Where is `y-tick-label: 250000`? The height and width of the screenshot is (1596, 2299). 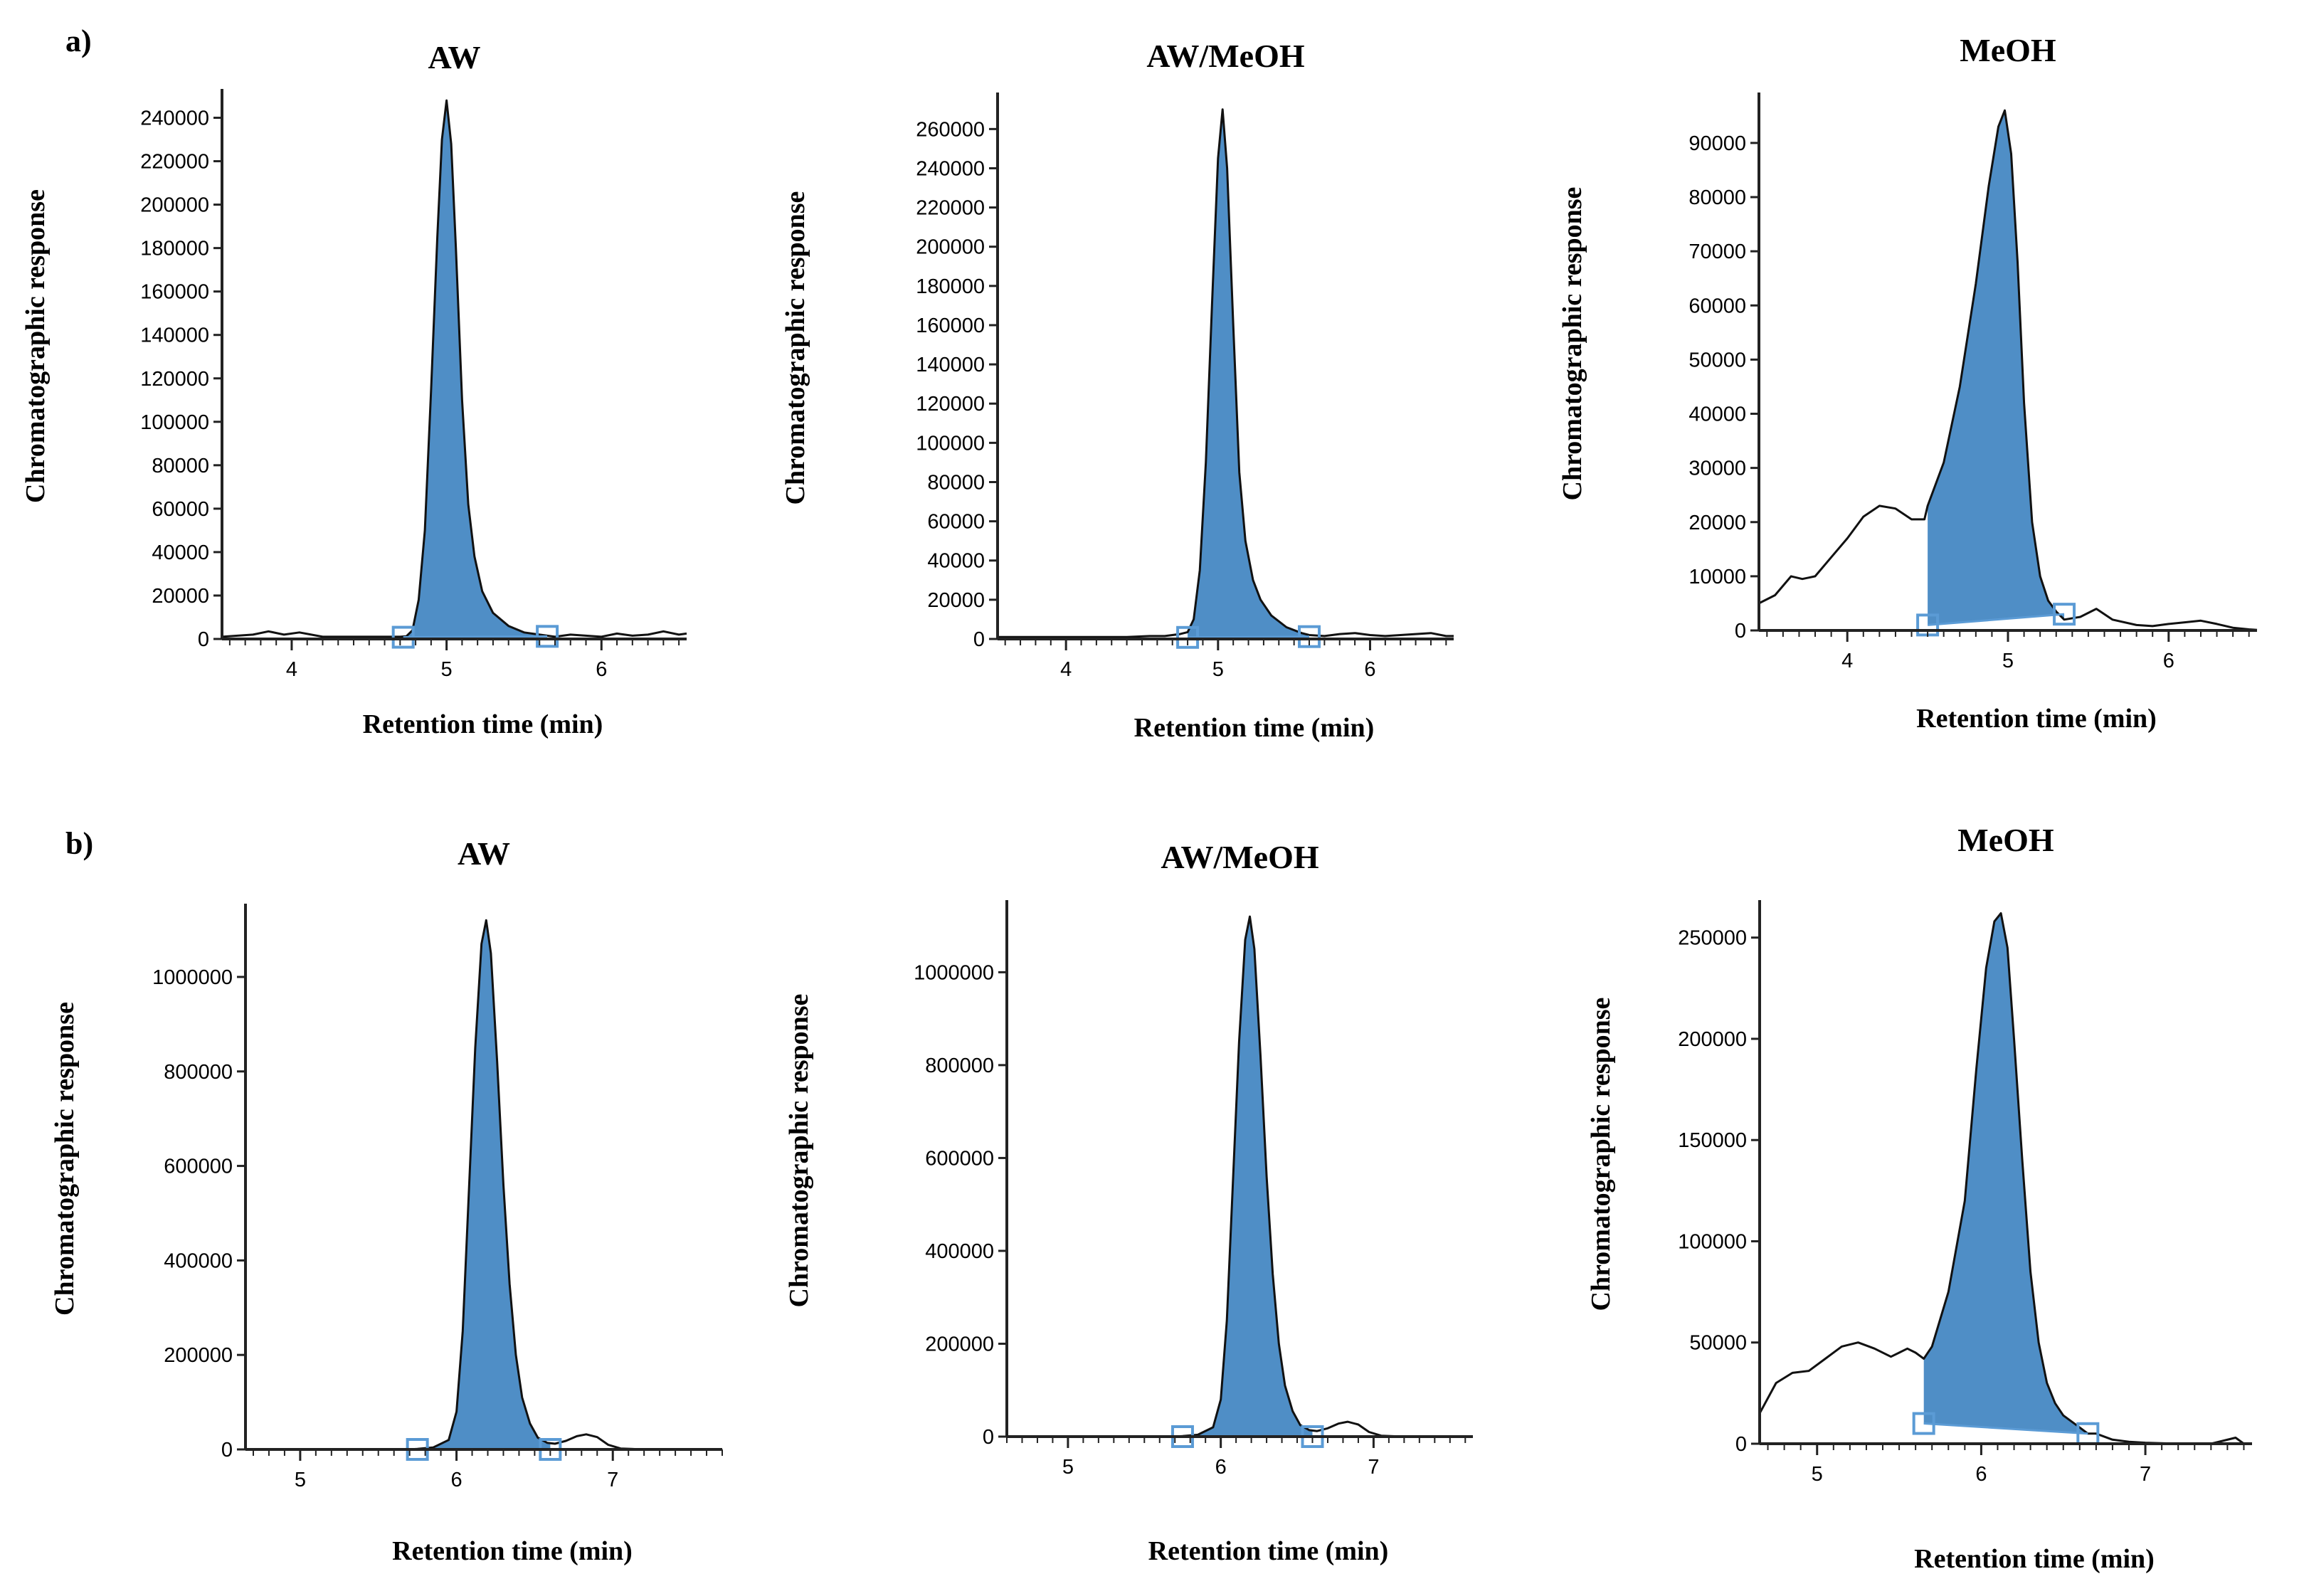 y-tick-label: 250000 is located at coordinates (1712, 939).